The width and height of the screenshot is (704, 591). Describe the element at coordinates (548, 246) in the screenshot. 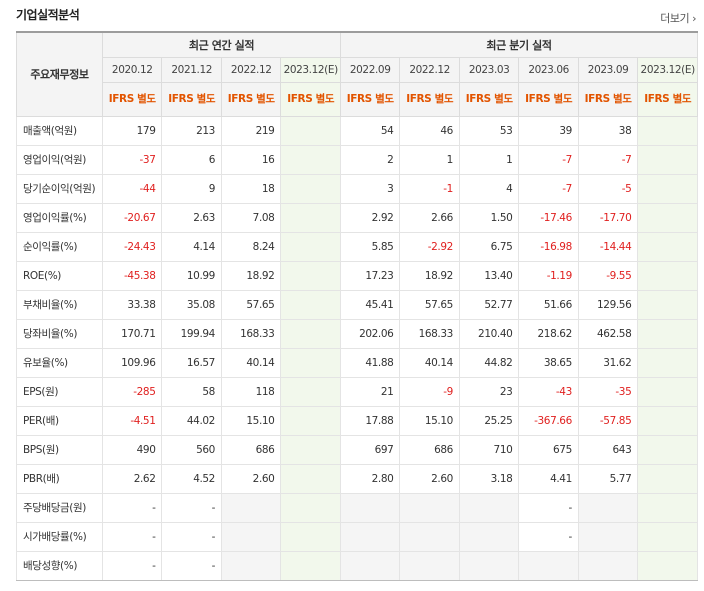

I see `value-cell: -16.98` at that location.